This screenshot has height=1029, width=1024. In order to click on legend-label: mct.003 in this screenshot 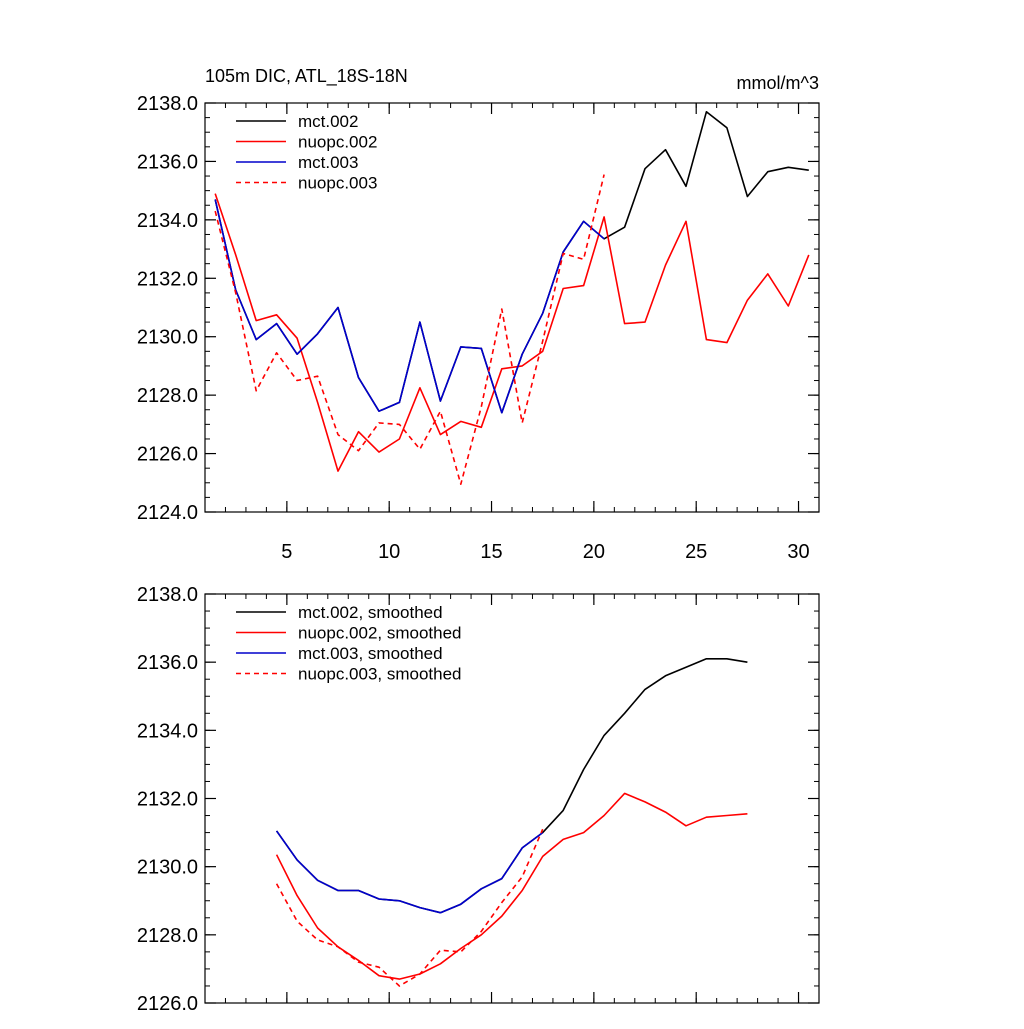, I will do `click(328, 162)`.